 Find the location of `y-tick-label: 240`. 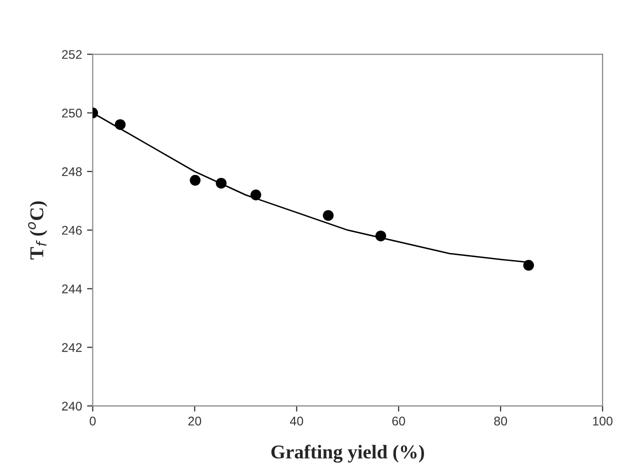

y-tick-label: 240 is located at coordinates (72, 406).